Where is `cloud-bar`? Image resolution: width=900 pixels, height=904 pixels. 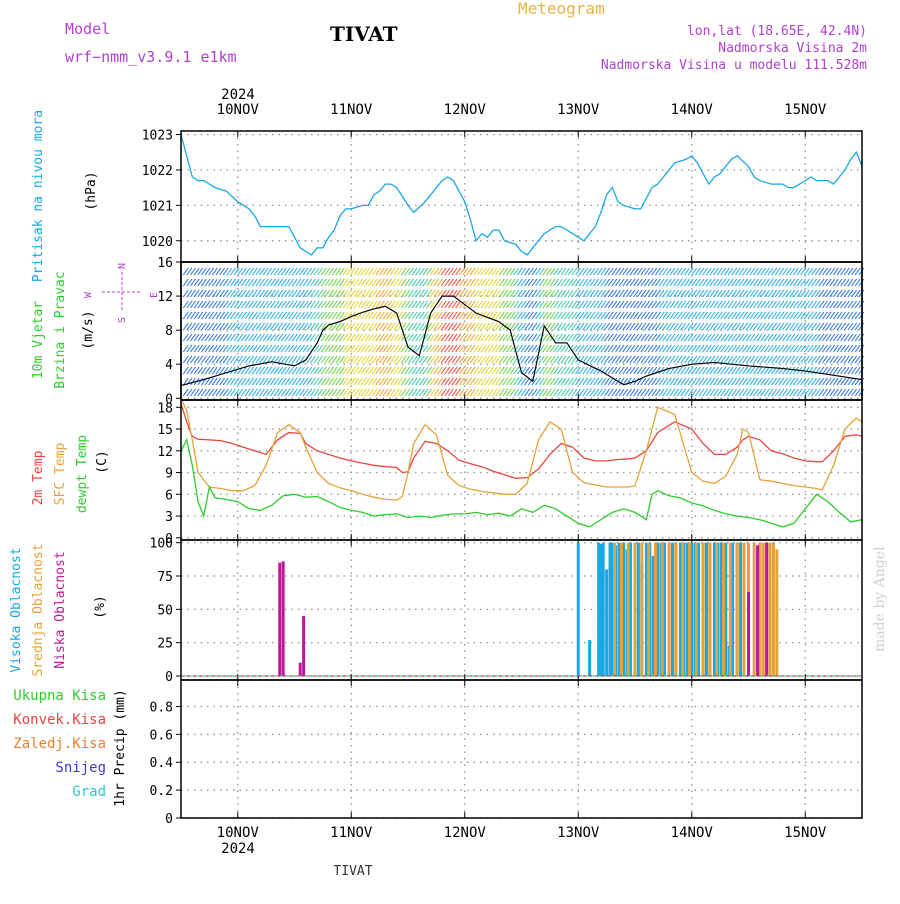
cloud-bar is located at coordinates (607, 622).